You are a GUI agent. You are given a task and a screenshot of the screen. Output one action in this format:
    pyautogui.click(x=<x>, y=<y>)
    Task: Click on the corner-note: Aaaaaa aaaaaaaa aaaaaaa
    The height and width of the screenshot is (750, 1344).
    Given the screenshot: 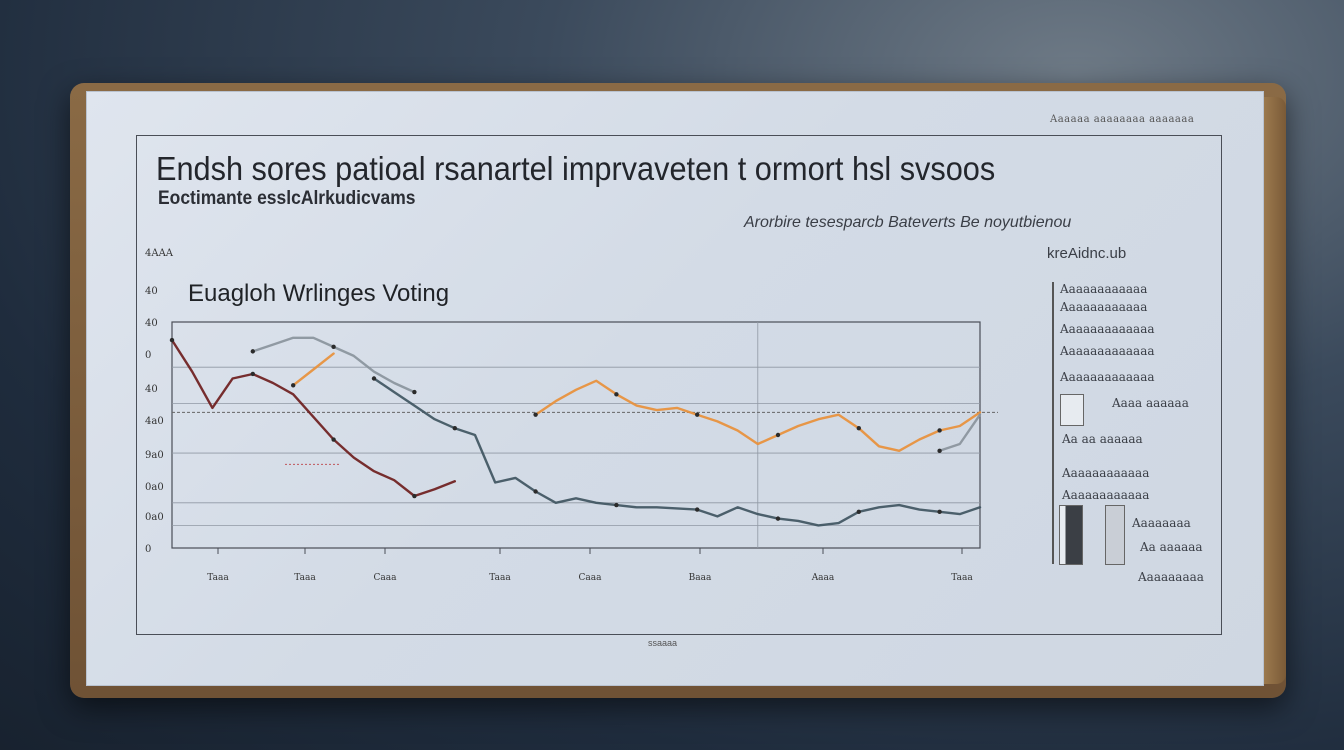 What is the action you would take?
    pyautogui.click(x=1122, y=119)
    